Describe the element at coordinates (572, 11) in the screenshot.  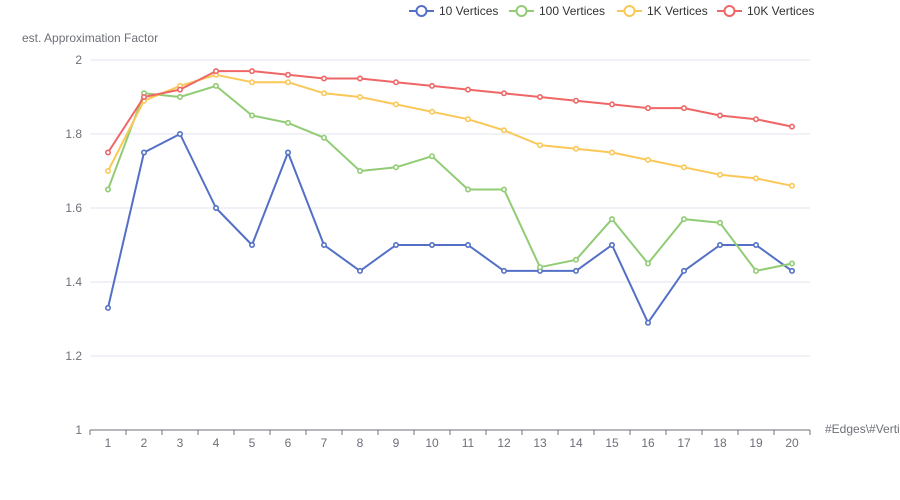
I see `legend-label: 100 Vertices` at that location.